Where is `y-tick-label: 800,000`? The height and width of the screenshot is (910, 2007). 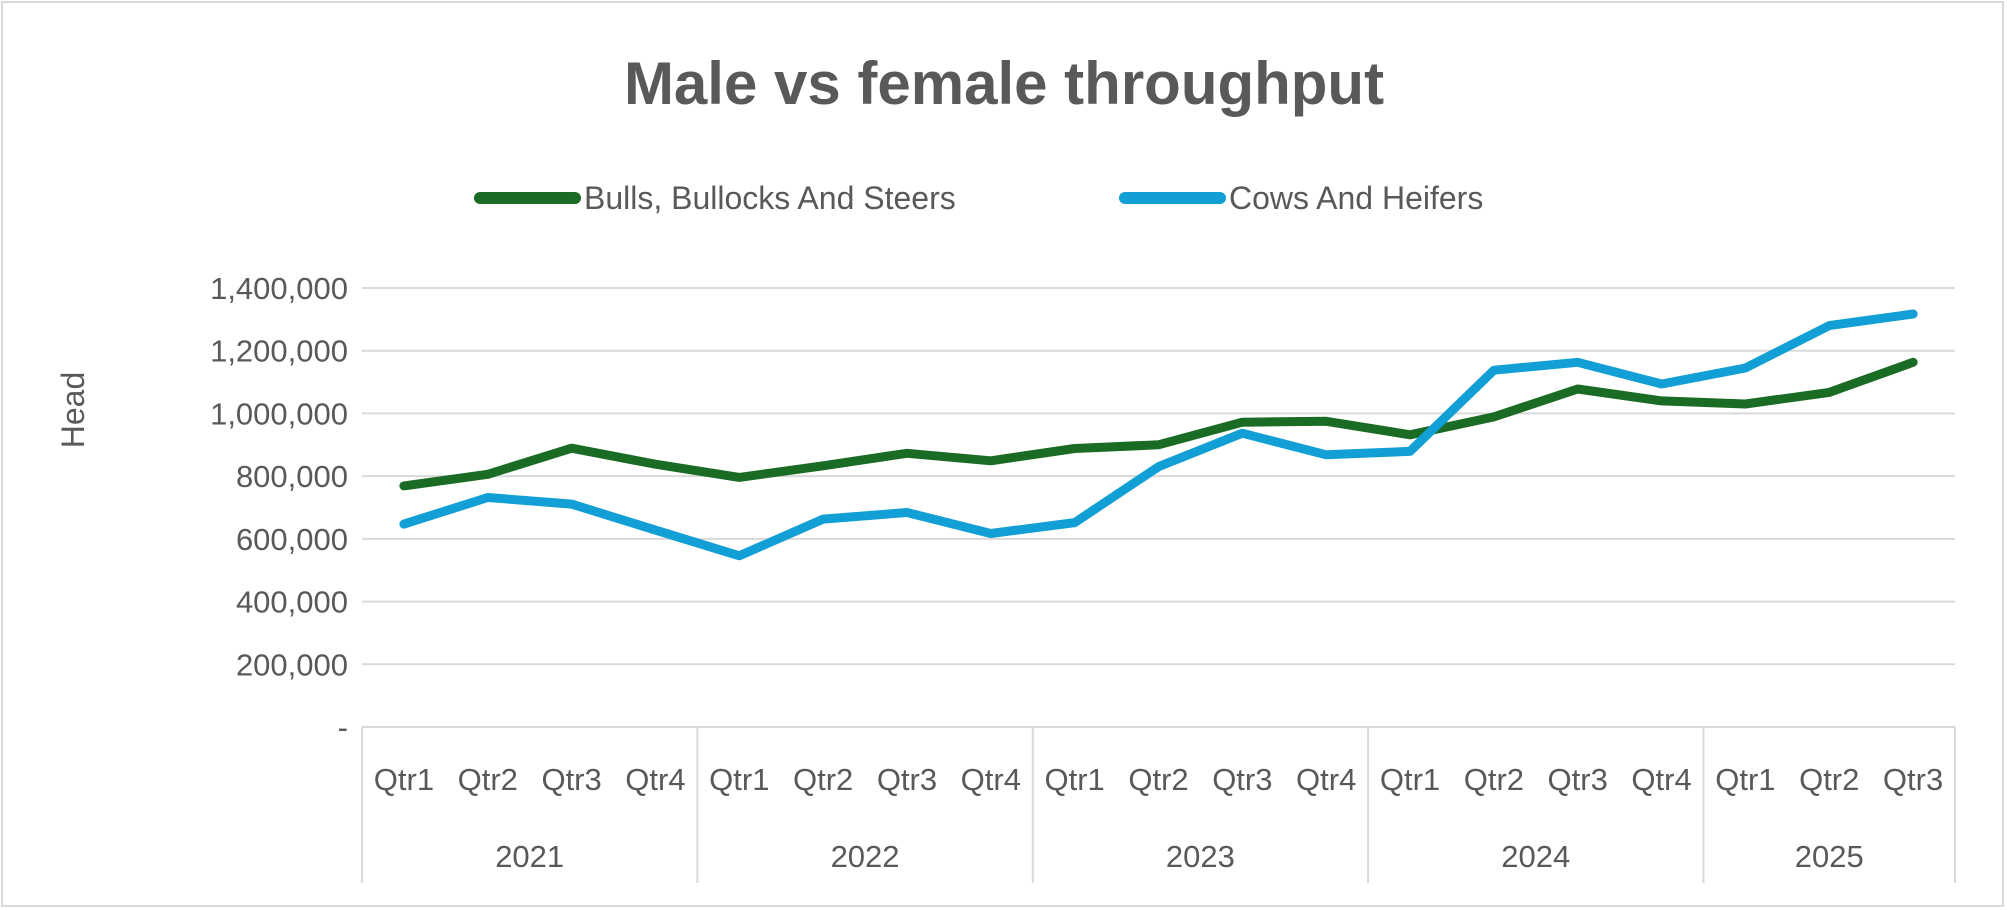 y-tick-label: 800,000 is located at coordinates (292, 476).